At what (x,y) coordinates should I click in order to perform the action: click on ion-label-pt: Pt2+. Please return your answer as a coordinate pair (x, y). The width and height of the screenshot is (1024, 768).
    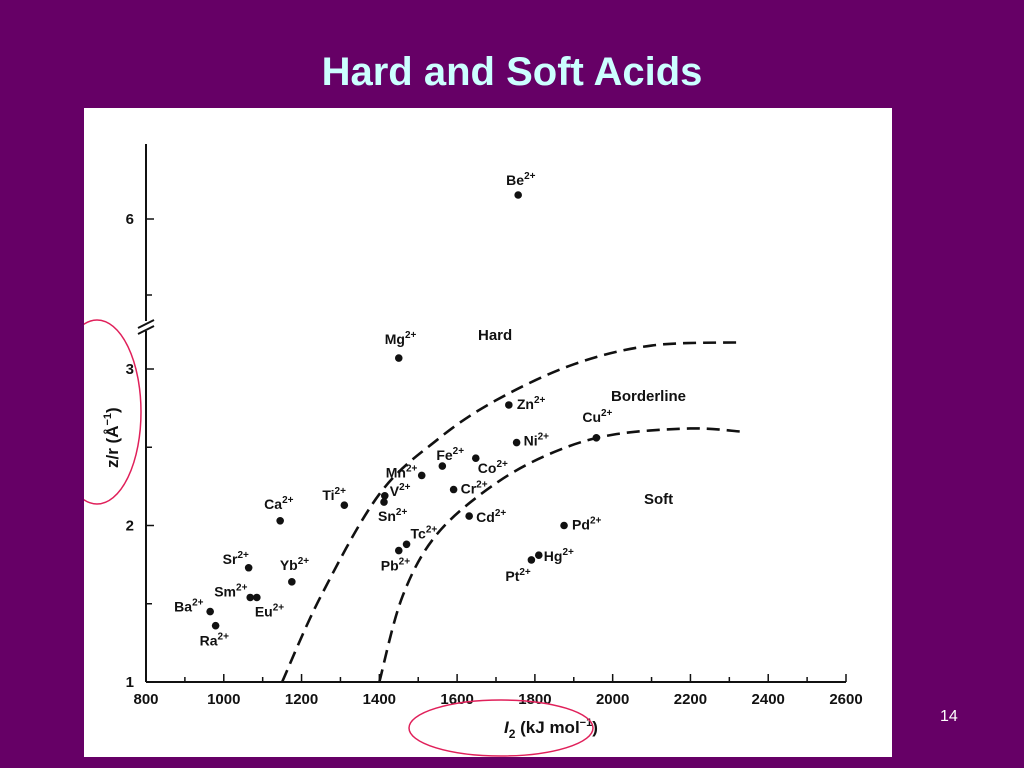
    Looking at the image, I should click on (518, 575).